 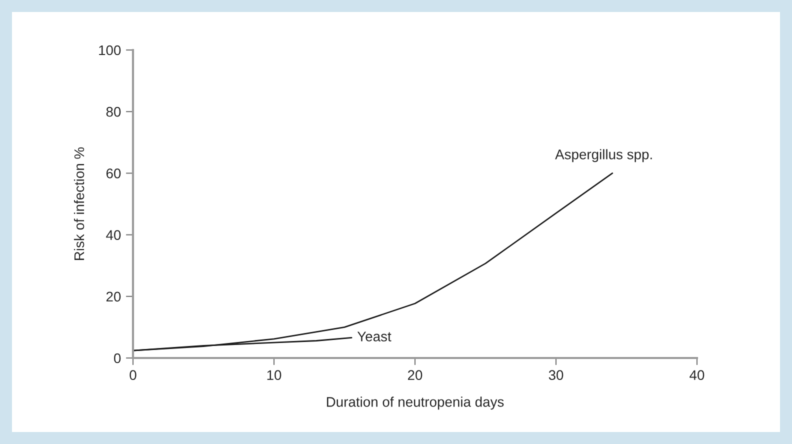 What do you see at coordinates (374, 337) in the screenshot?
I see `series-label: Yeast` at bounding box center [374, 337].